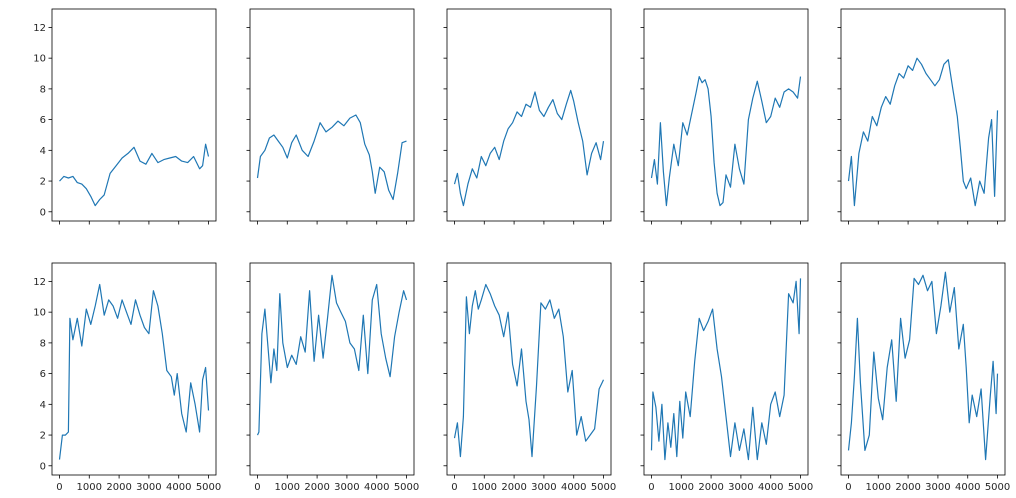 The height and width of the screenshot is (498, 1016). I want to click on subplot-r2-c4: 0 1000 2000 3000 4000 5000, so click(726, 377).